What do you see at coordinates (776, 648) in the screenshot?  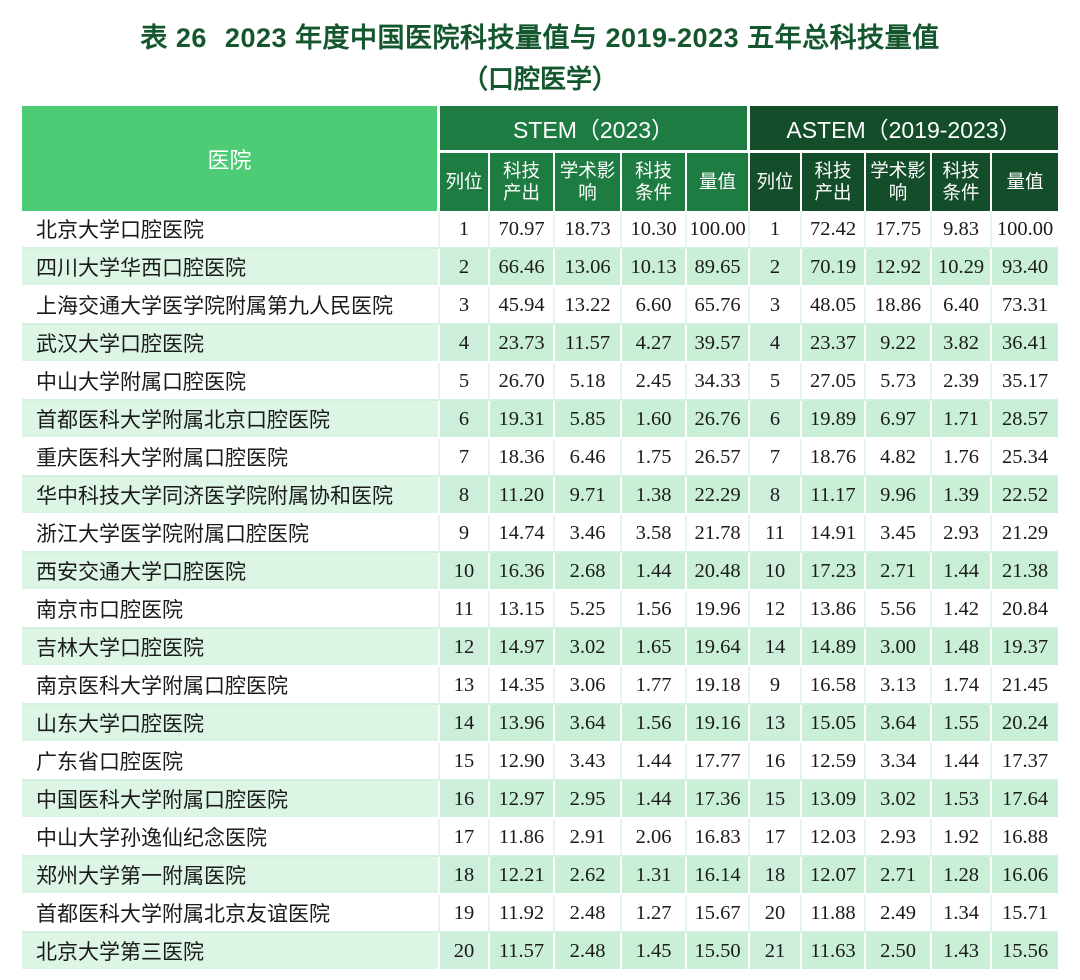 I see `astem-rank: 14` at bounding box center [776, 648].